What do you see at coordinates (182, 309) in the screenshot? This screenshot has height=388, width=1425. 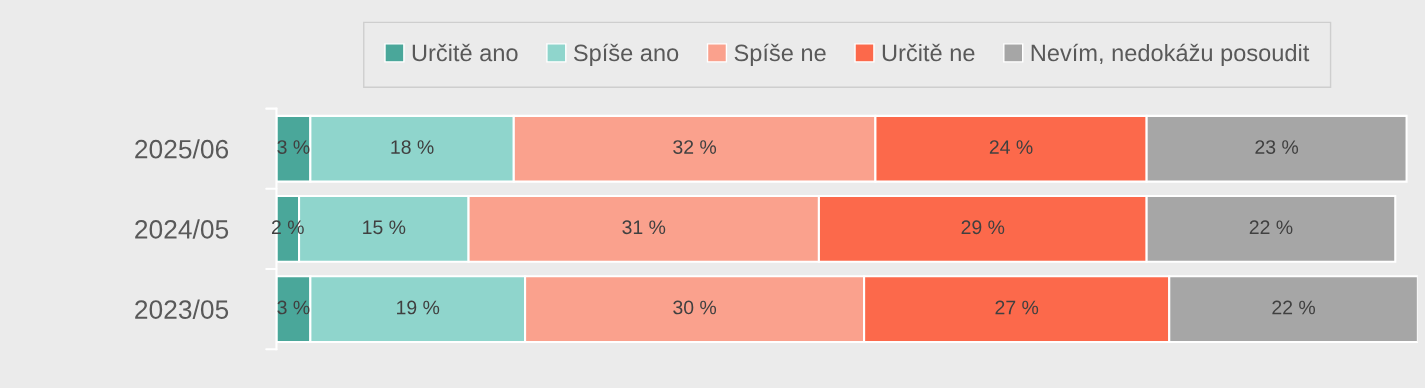 I see `y-tick-label: 2023/05` at bounding box center [182, 309].